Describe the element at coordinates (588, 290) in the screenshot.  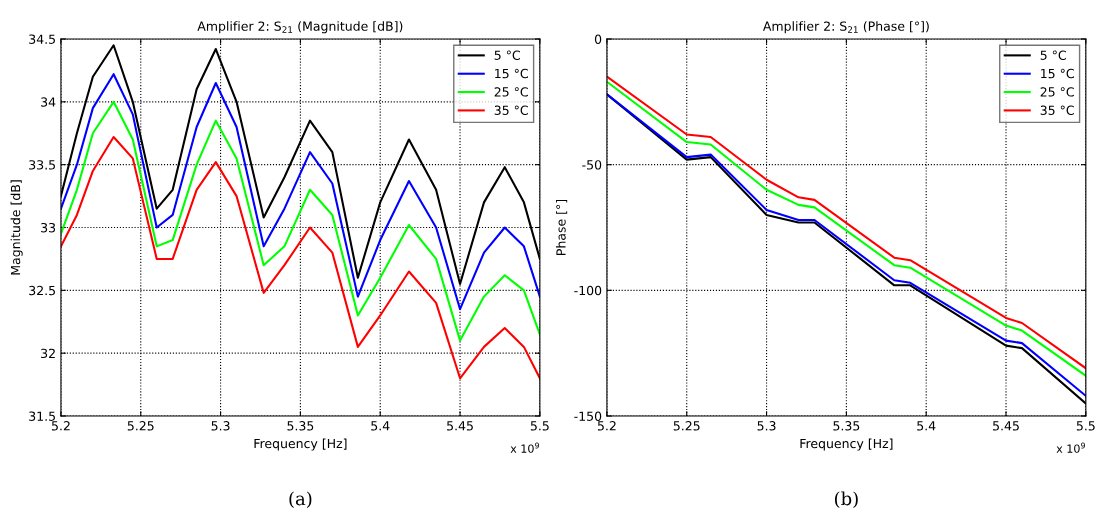
I see `y-tick-label: -100` at that location.